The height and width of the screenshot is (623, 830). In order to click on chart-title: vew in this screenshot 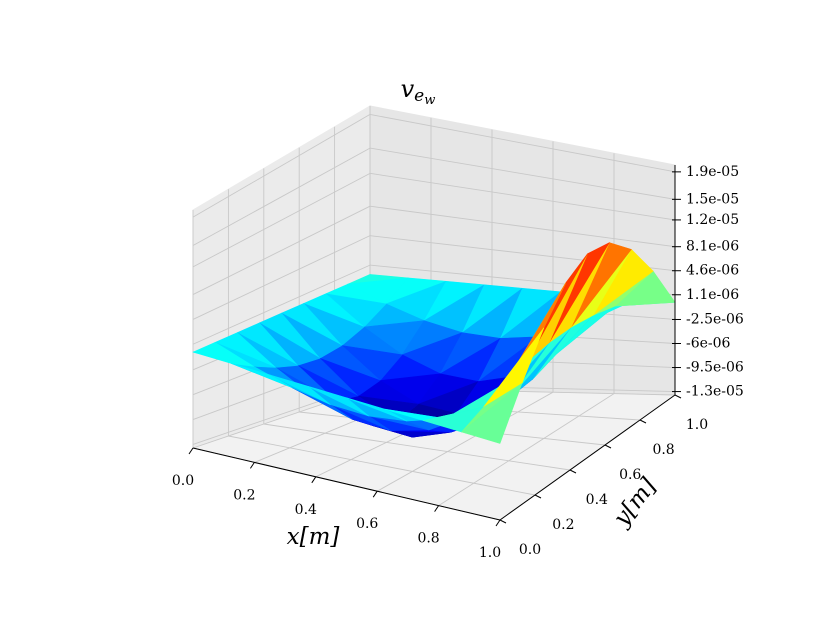, I will do `click(418, 91)`.